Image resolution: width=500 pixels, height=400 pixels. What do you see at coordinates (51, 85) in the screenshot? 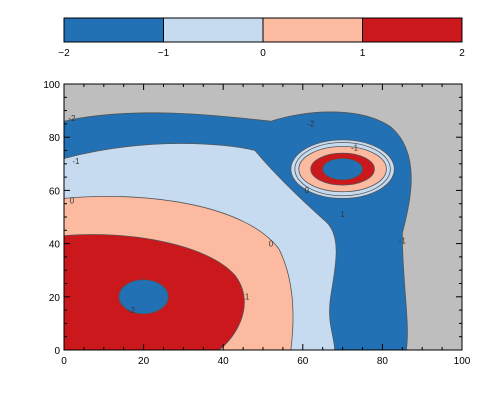
I see `y-tick-label: 100` at bounding box center [51, 85].